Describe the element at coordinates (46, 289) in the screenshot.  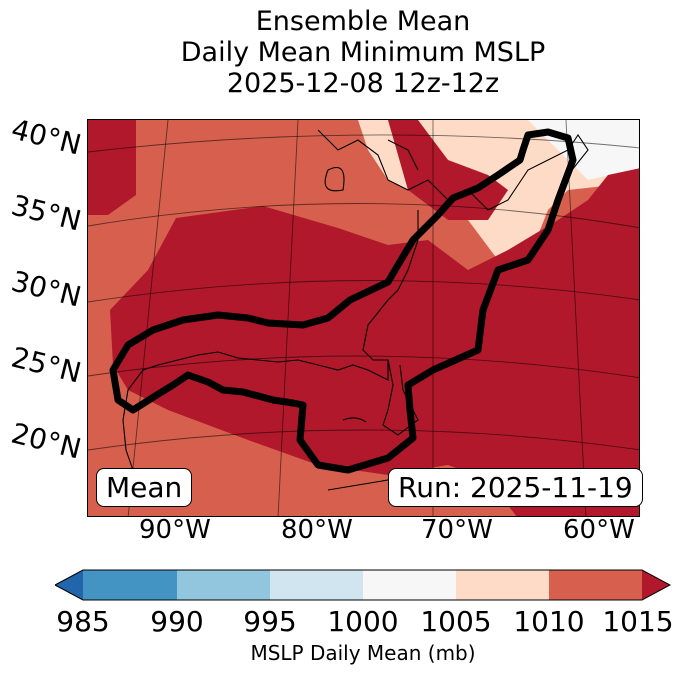
I see `lat-label-30: 30°N` at that location.